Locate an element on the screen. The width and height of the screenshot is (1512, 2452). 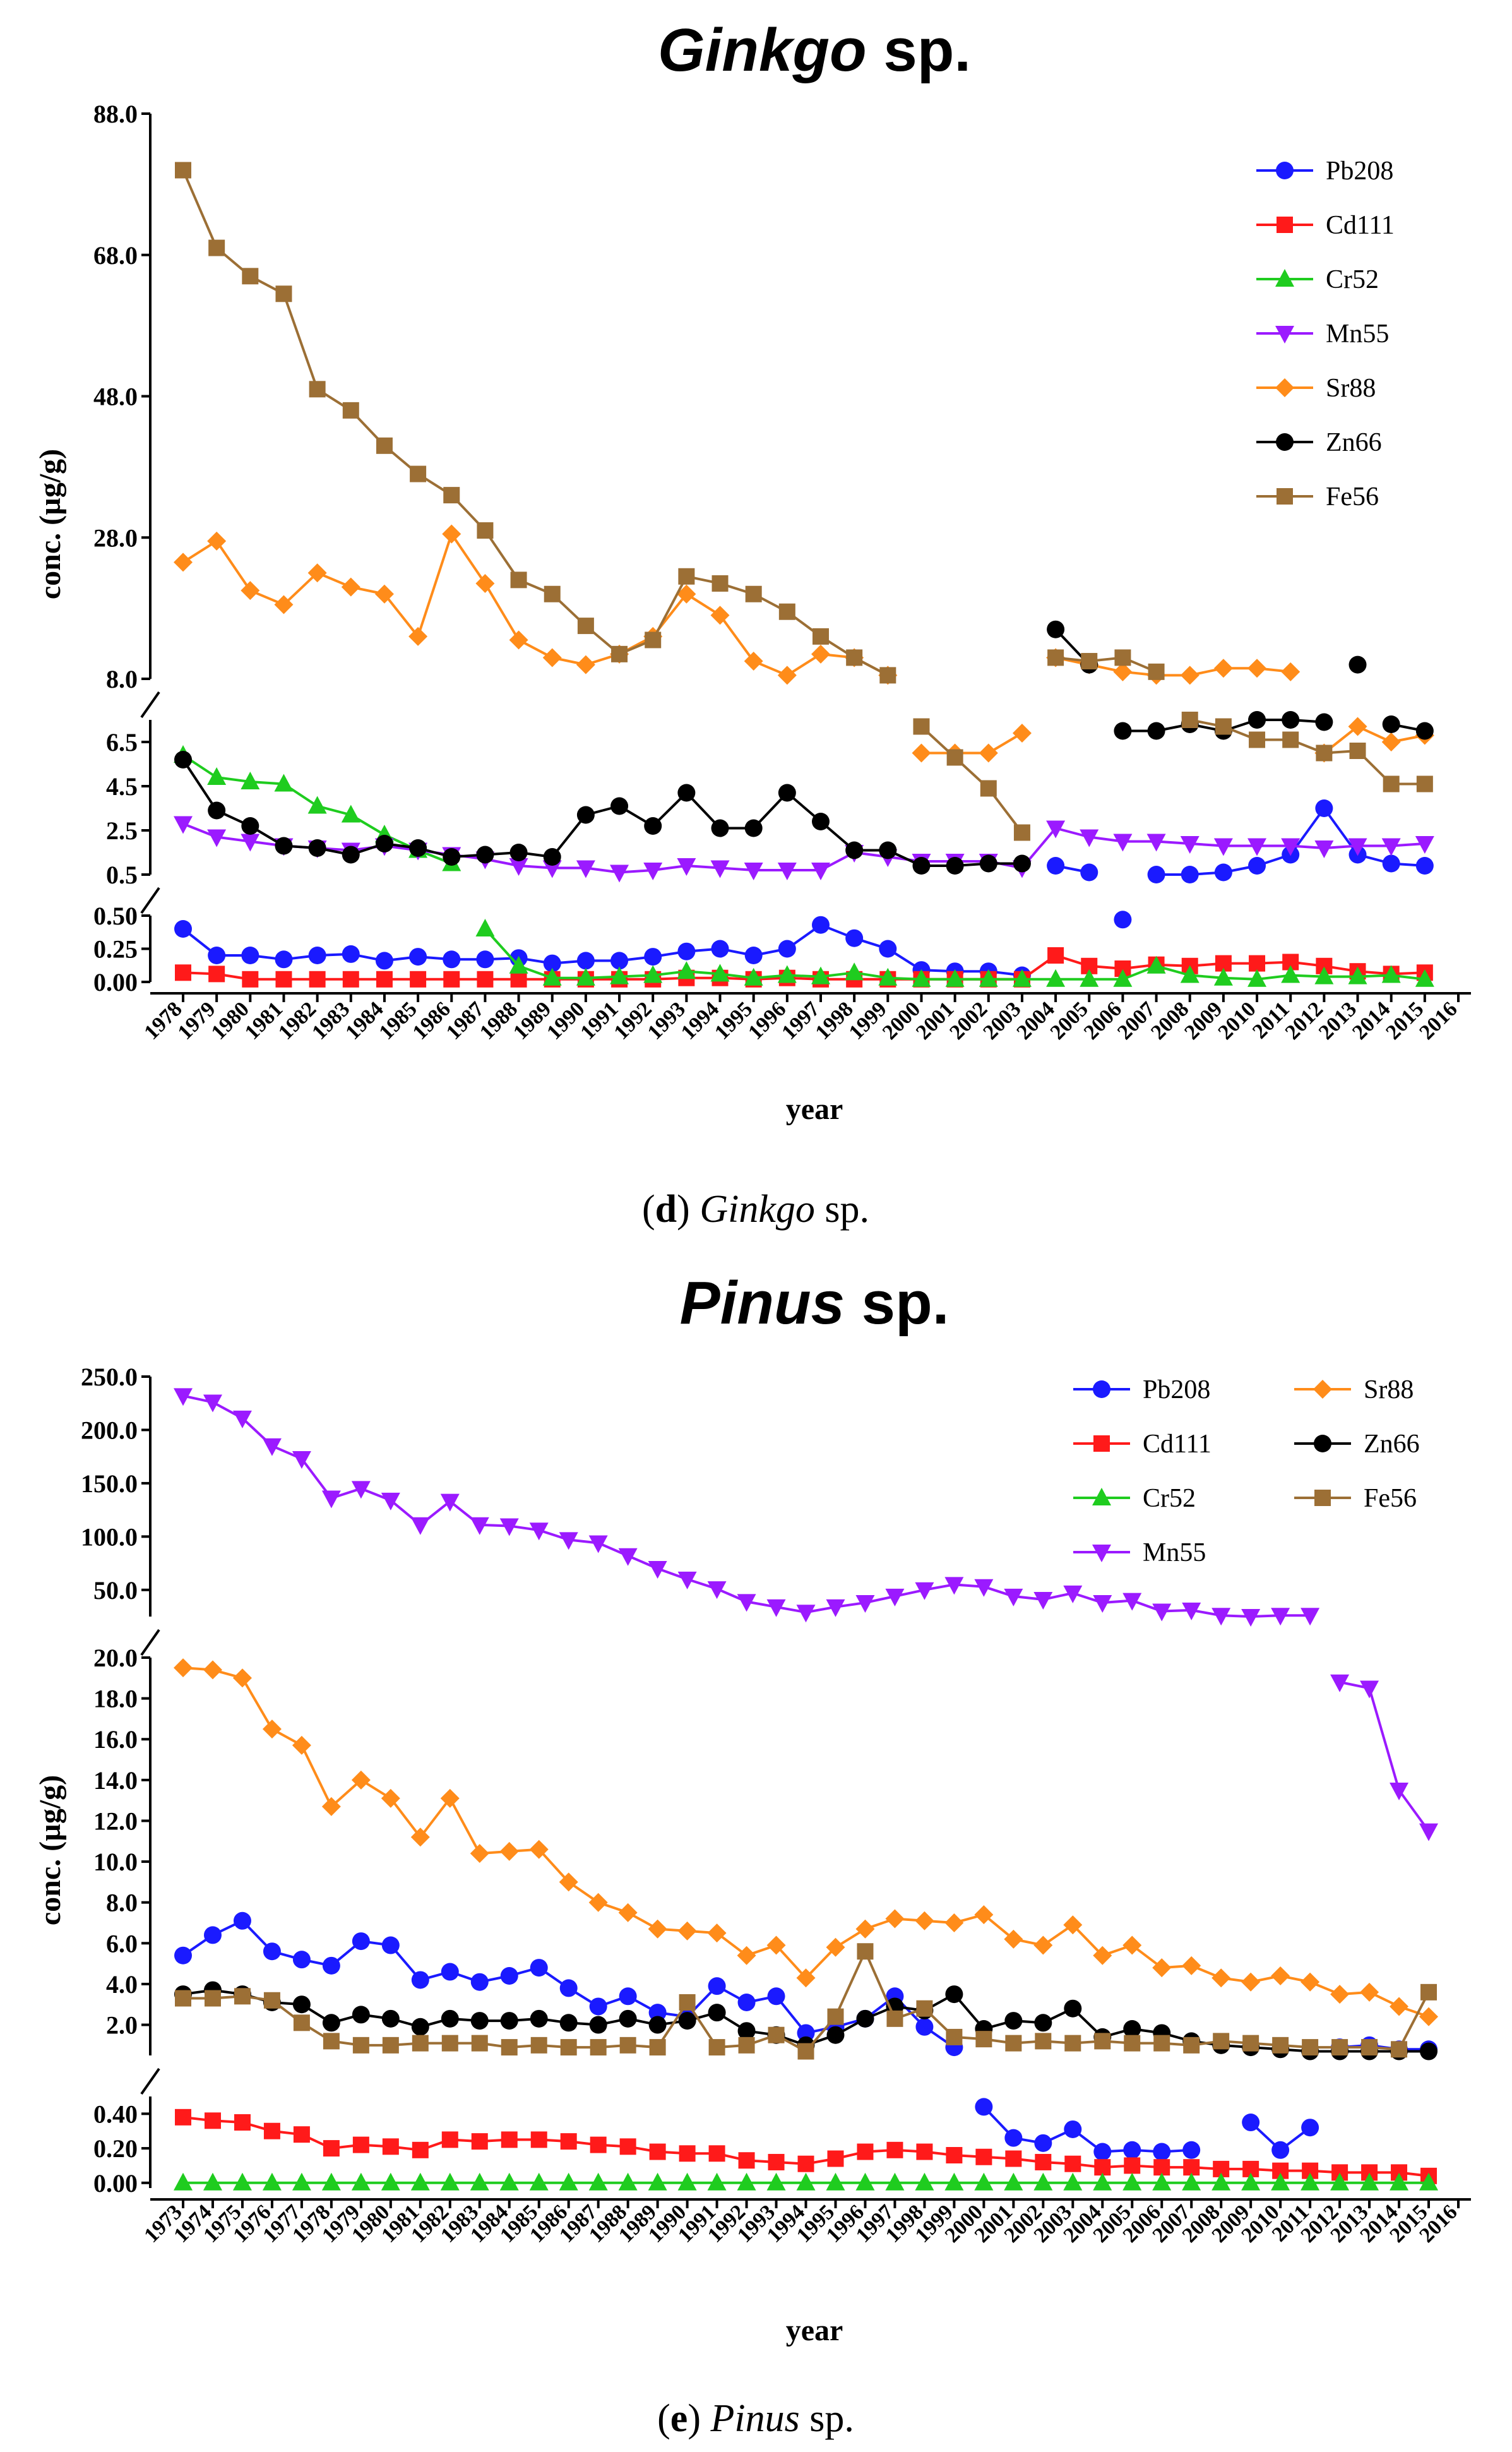
series-line-zn66 is located at coordinates (200, 784).